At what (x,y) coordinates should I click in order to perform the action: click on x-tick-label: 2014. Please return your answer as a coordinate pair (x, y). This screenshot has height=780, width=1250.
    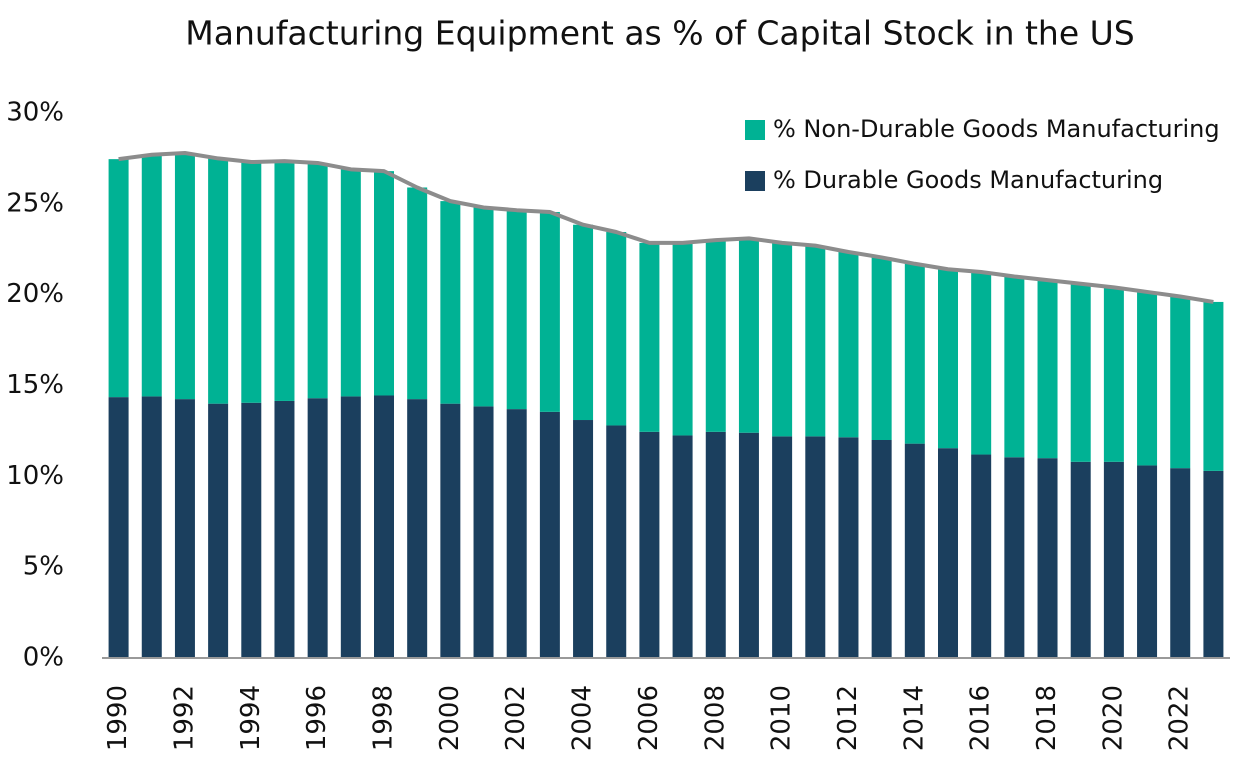
    Looking at the image, I should click on (914, 718).